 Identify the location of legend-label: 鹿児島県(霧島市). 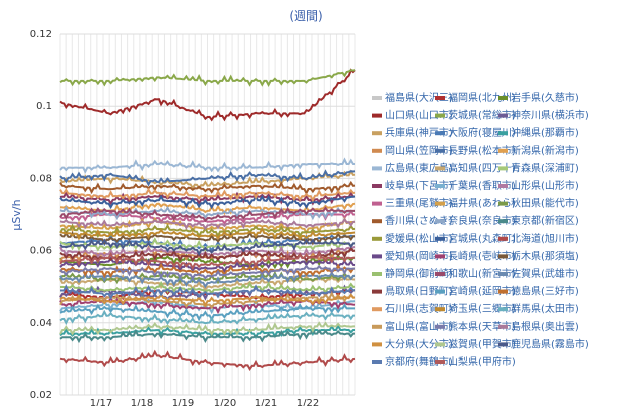
(550, 343).